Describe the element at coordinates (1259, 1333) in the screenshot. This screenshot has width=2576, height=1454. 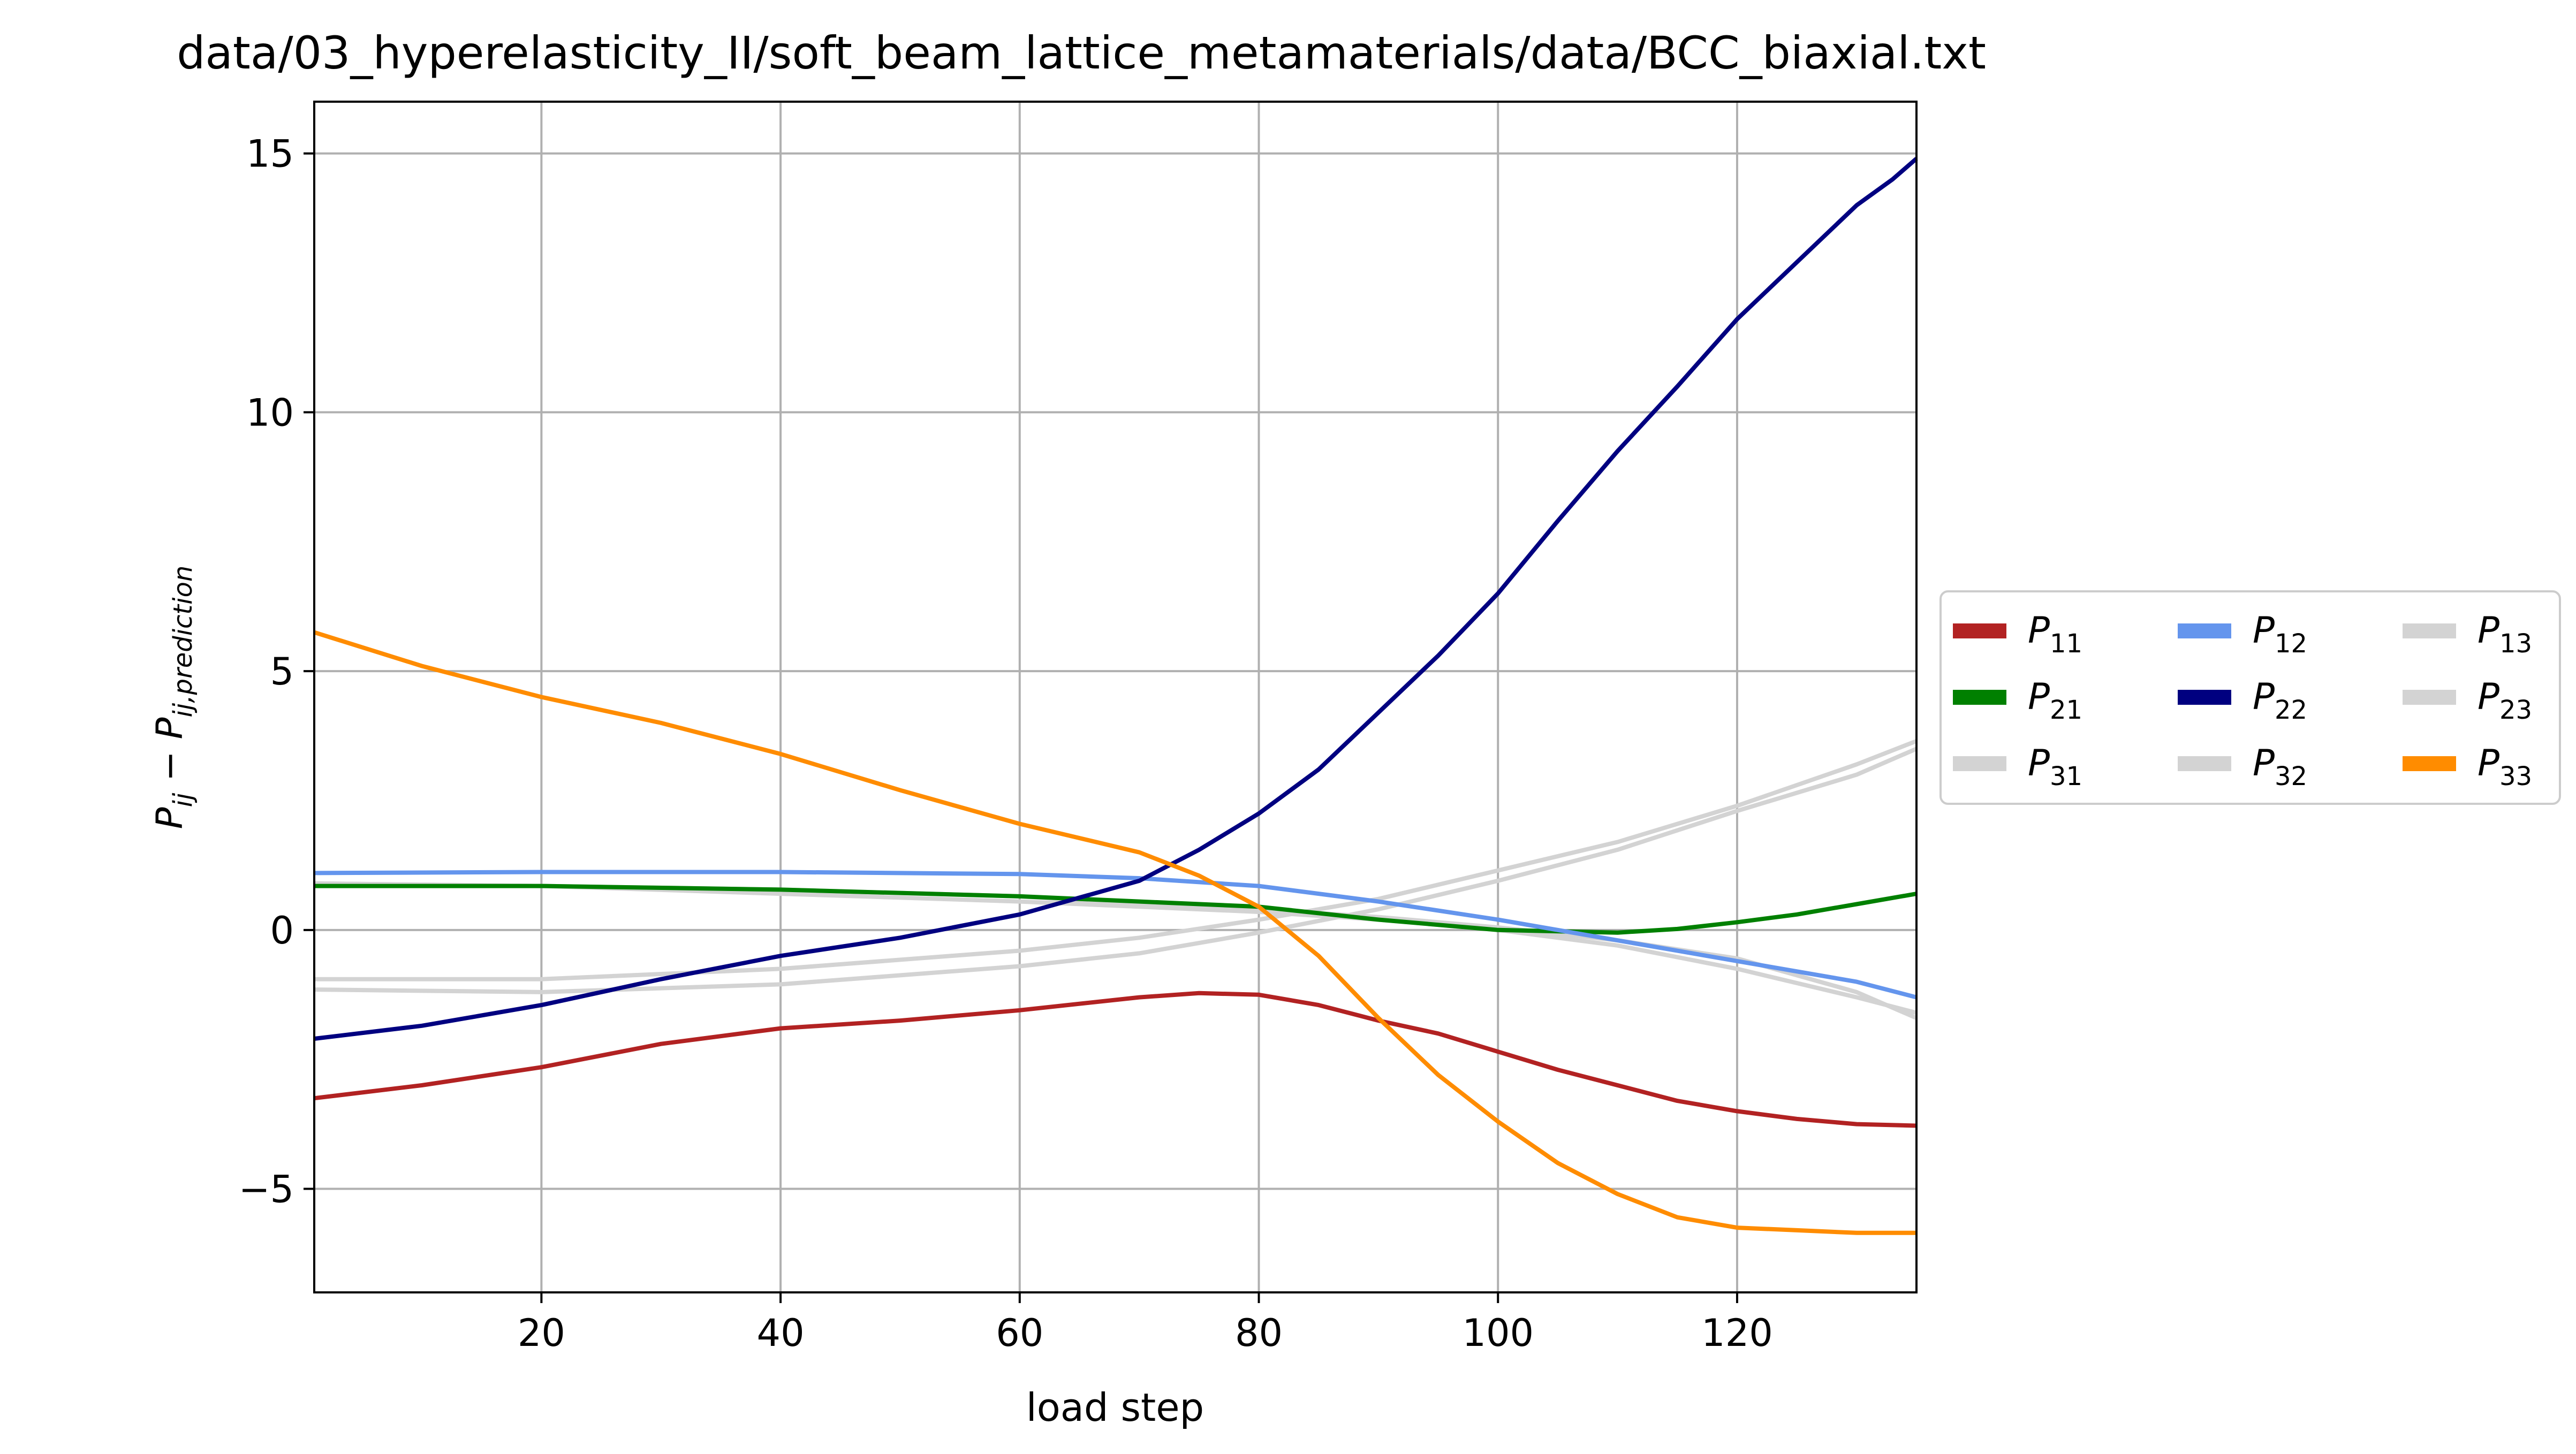
I see `x-tick-label: 80` at that location.